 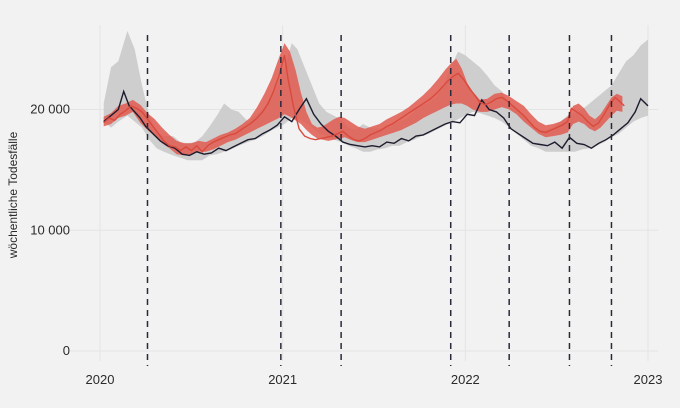 What do you see at coordinates (50, 109) in the screenshot?
I see `y-tick-label: 20 000` at bounding box center [50, 109].